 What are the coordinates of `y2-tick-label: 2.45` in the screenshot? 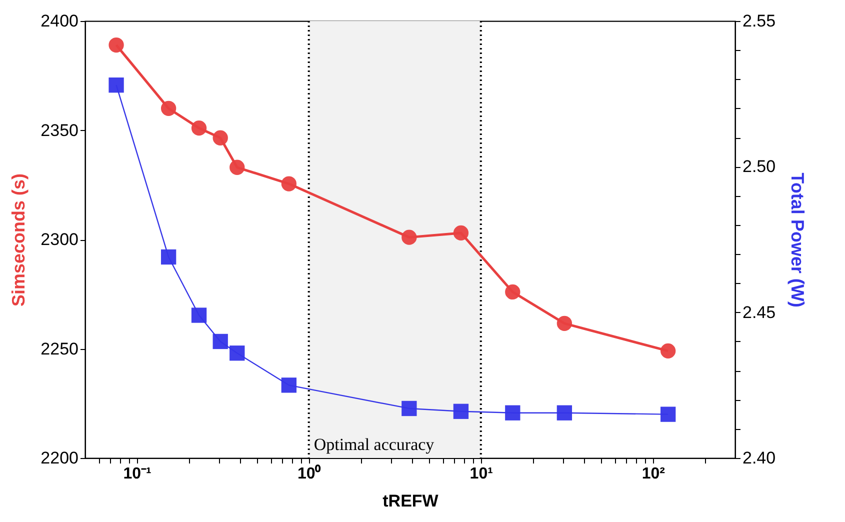 It's located at (759, 312).